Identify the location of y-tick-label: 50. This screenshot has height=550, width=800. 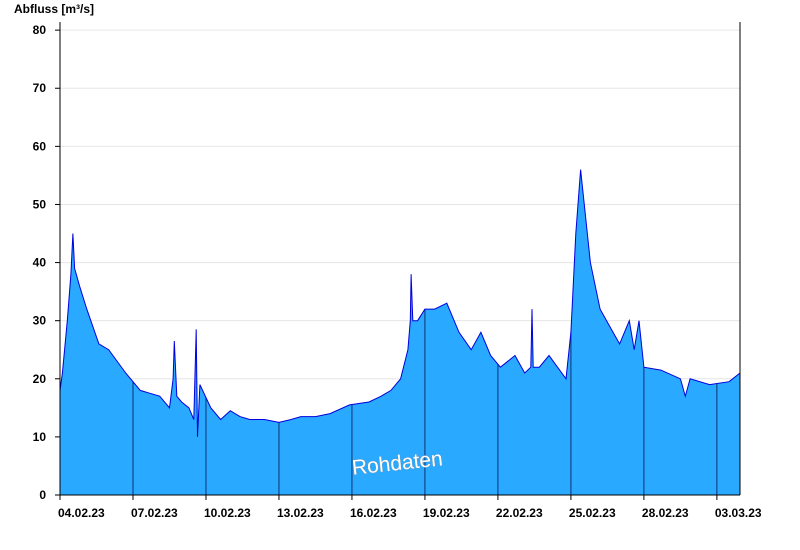
(40, 204).